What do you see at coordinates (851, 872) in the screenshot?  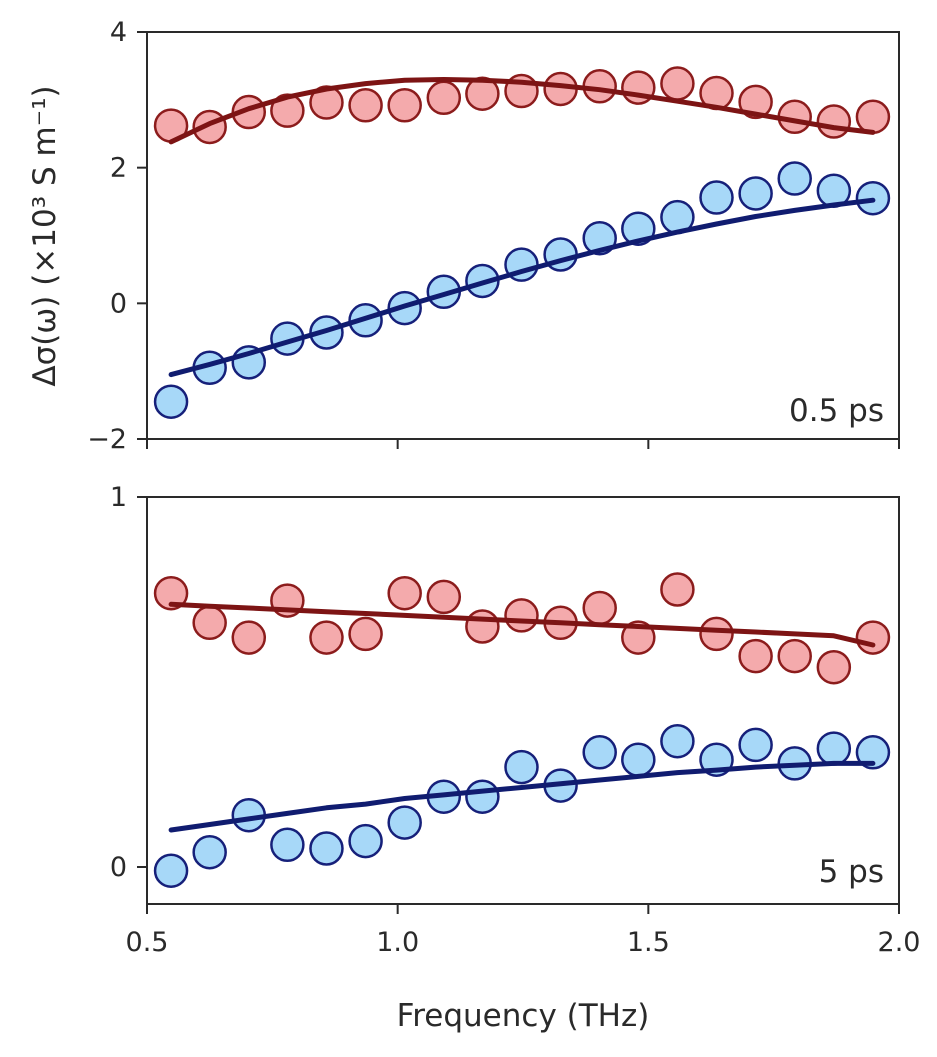 I see `bottom-panel-label: 5 ps` at bounding box center [851, 872].